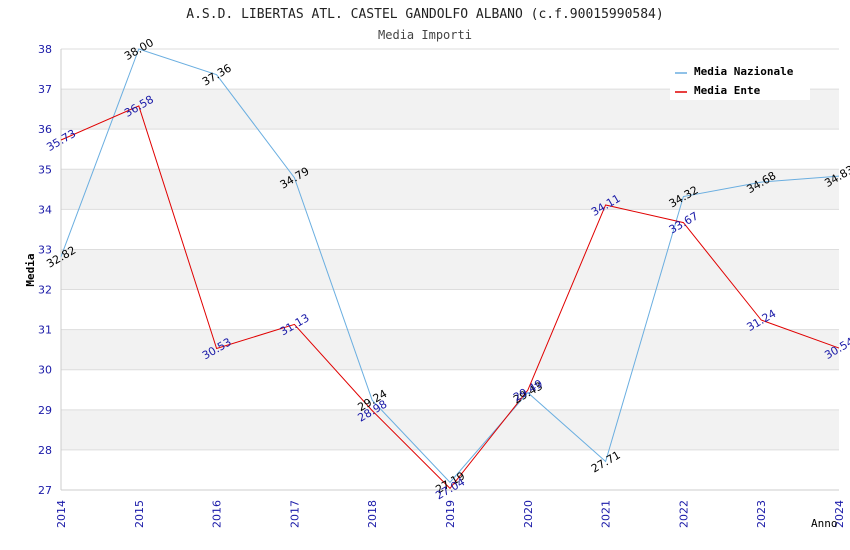 This screenshot has width=850, height=550. What do you see at coordinates (45, 410) in the screenshot?
I see `y-tick-label: 29` at bounding box center [45, 410].